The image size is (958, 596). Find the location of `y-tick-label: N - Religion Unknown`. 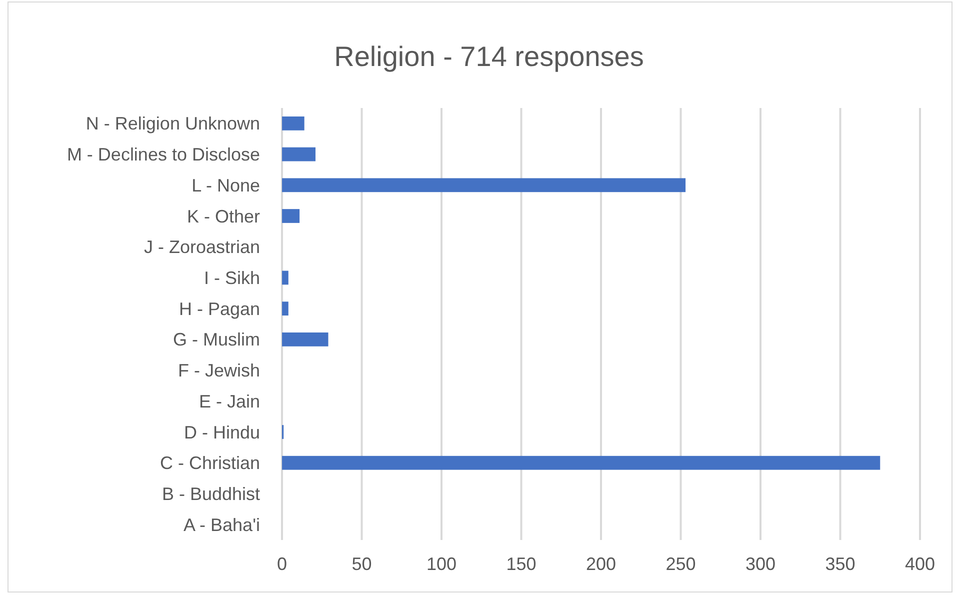

y-tick-label: N - Religion Unknown is located at coordinates (173, 124).